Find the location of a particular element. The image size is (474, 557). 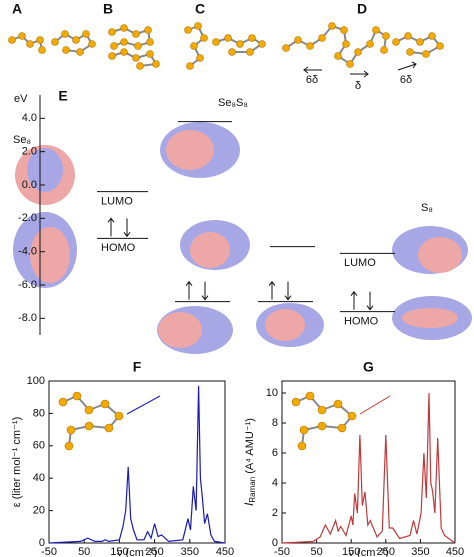

y-tick-label: 2 is located at coordinates (275, 513).